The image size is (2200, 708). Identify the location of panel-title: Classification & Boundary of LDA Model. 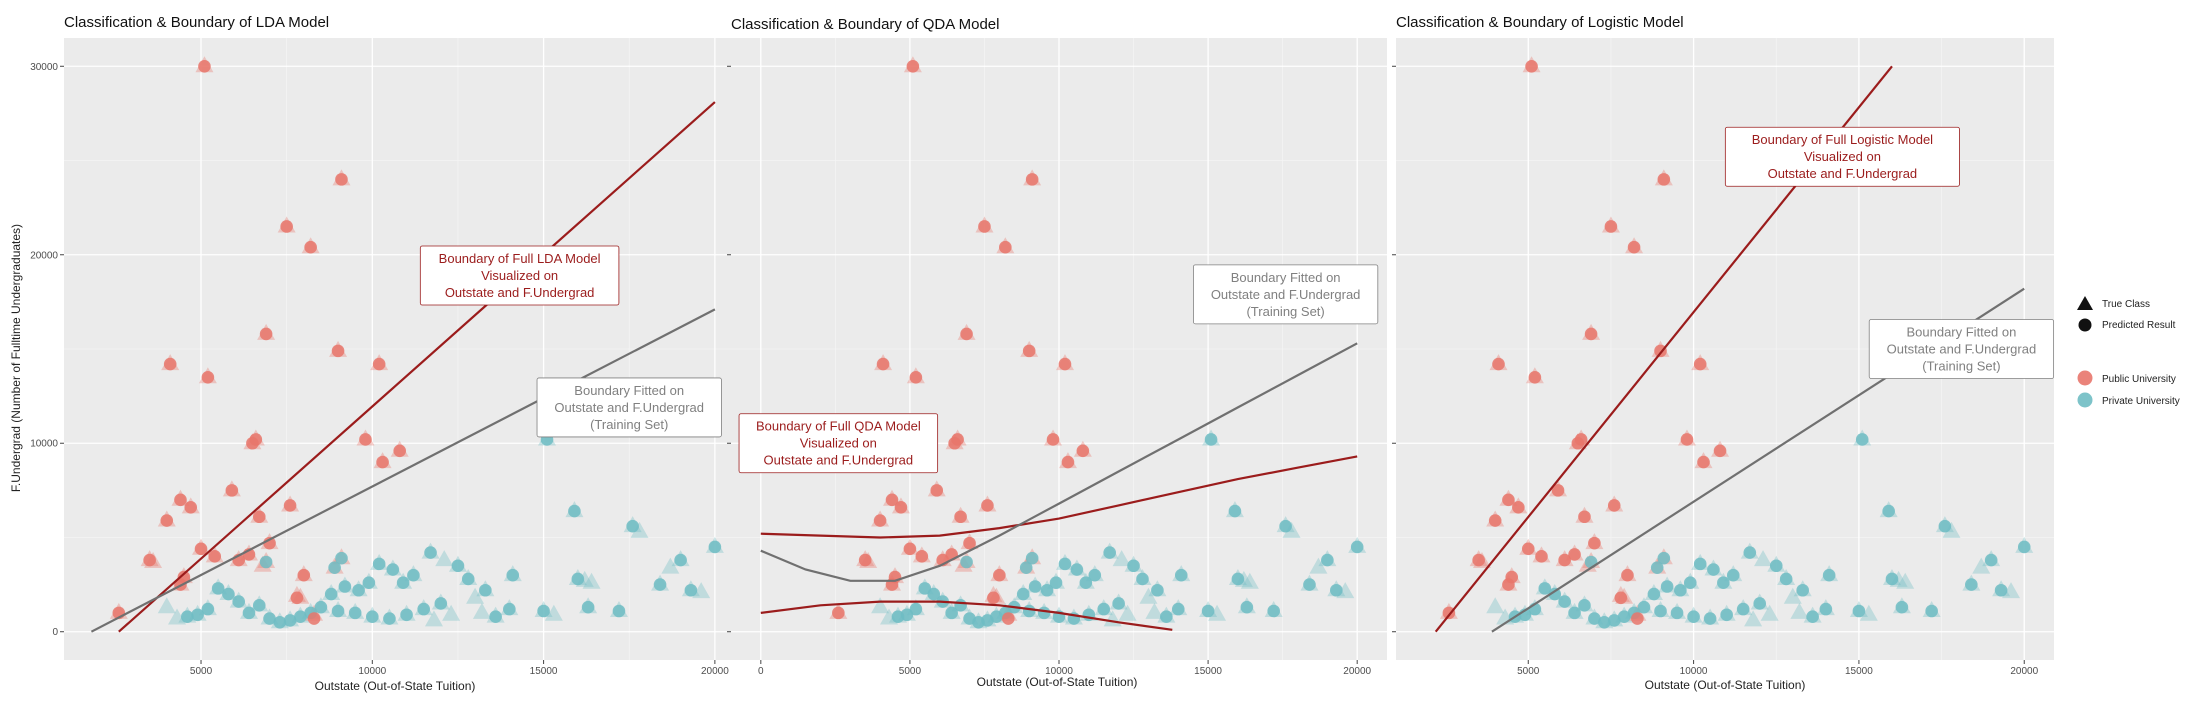
(196, 22).